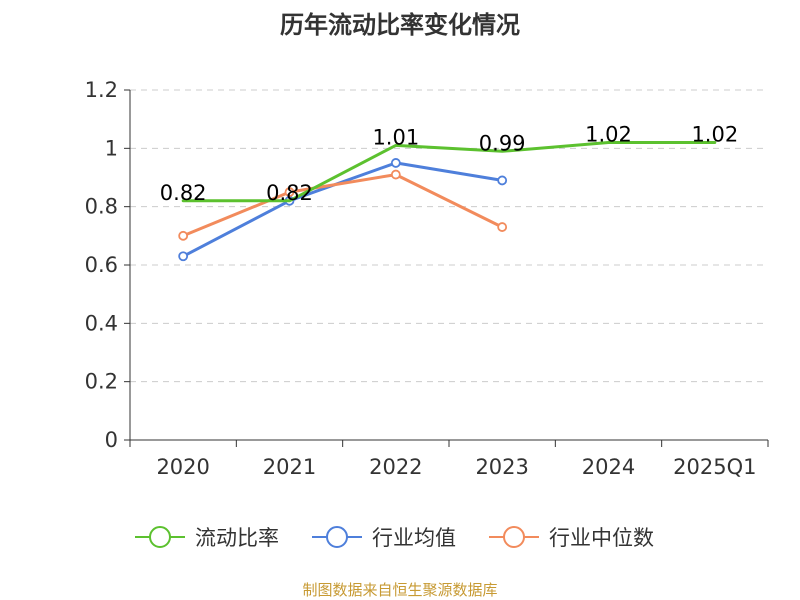 This screenshot has width=800, height=600. I want to click on x-tick-label: 2025Q1, so click(714, 467).